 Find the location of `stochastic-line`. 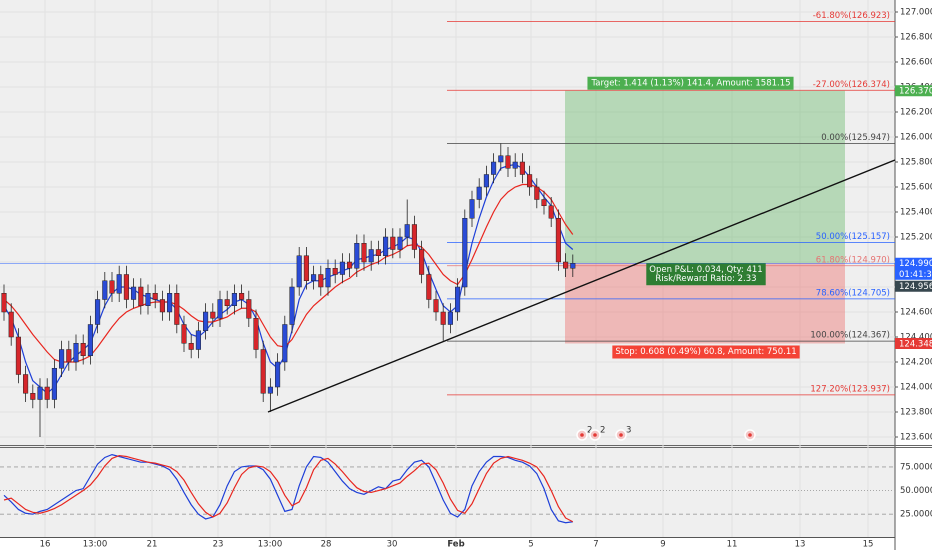

stochastic-line is located at coordinates (288, 488).